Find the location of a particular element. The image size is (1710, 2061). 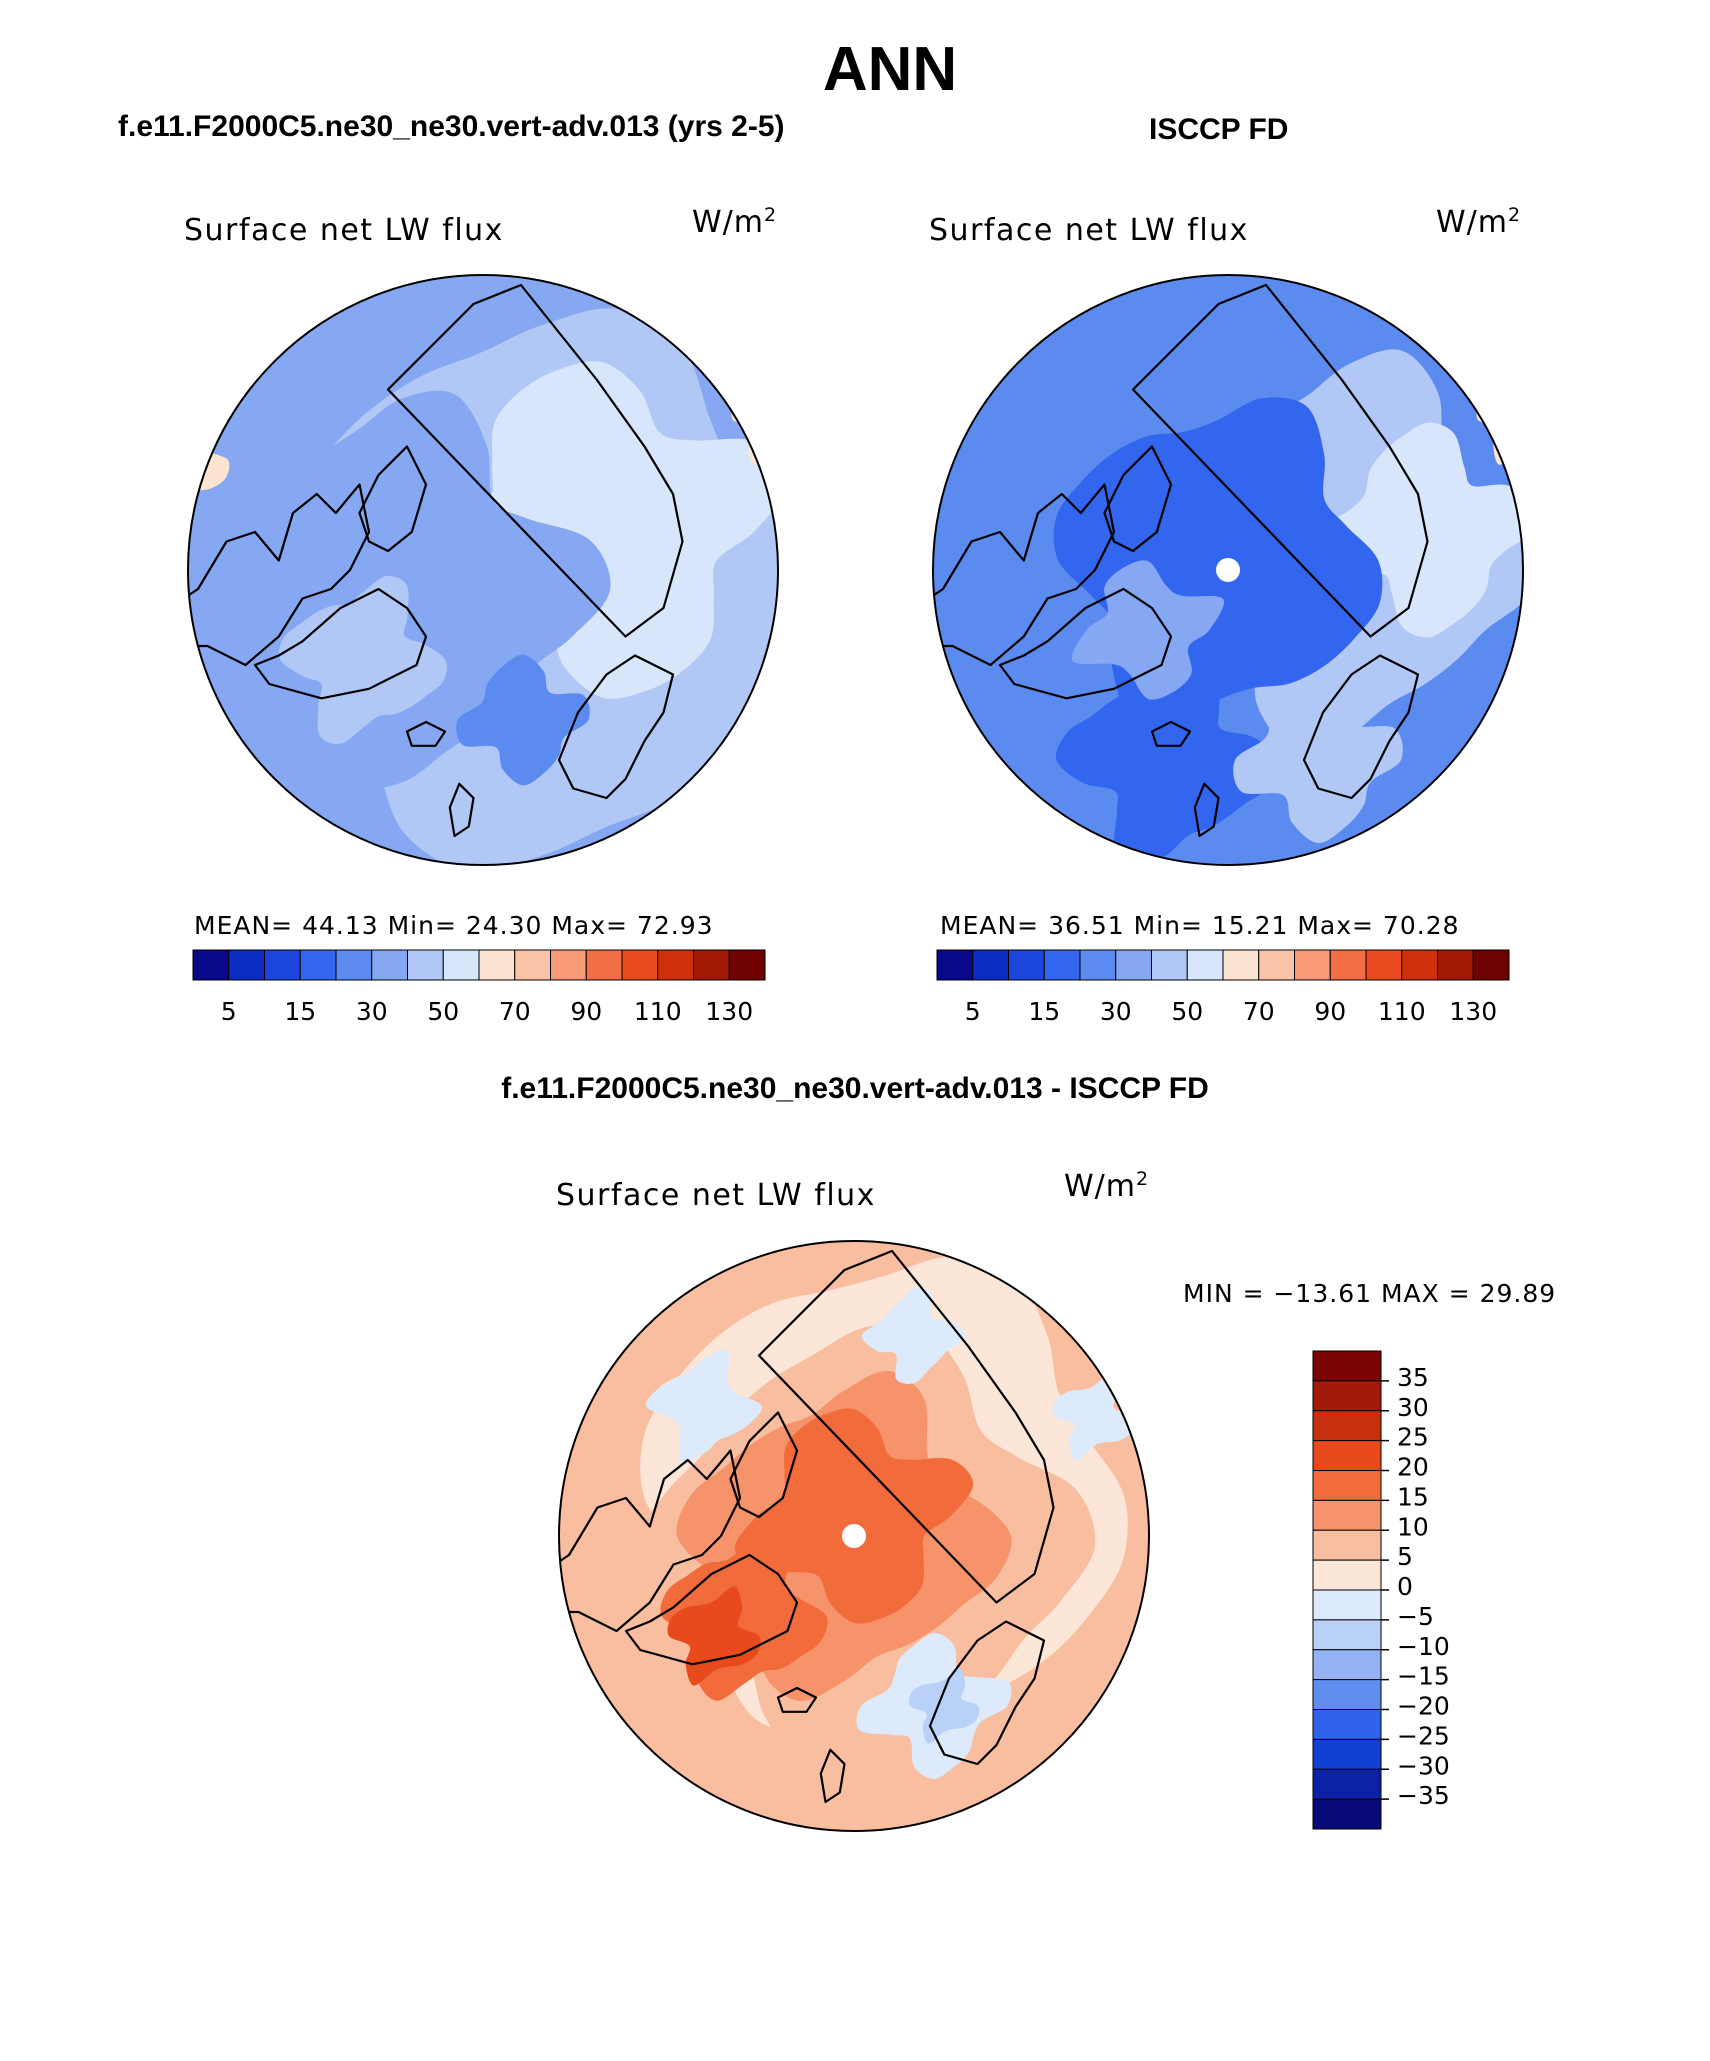

diff-map-field is located at coordinates (854, 1536).